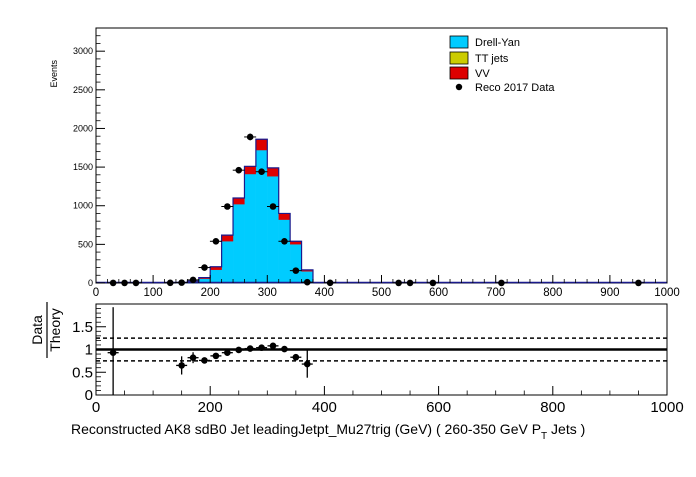 Image resolution: width=696 pixels, height=477 pixels. Describe the element at coordinates (459, 42) in the screenshot. I see `legend-swatch-drell-yan` at that location.